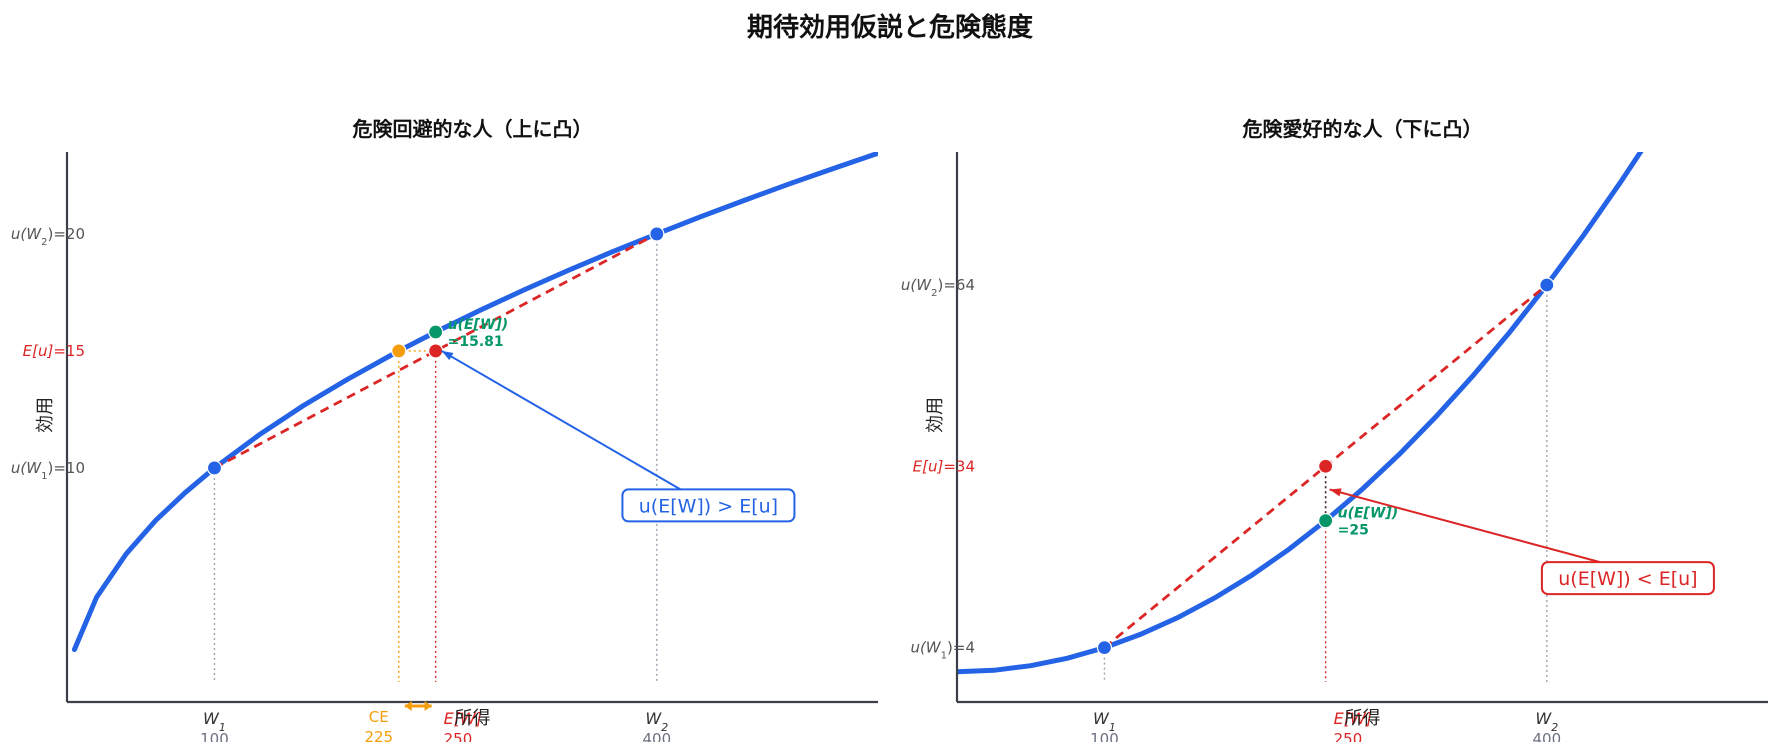  I want to click on ytick-uw2: u(W2)=20, so click(48, 236).